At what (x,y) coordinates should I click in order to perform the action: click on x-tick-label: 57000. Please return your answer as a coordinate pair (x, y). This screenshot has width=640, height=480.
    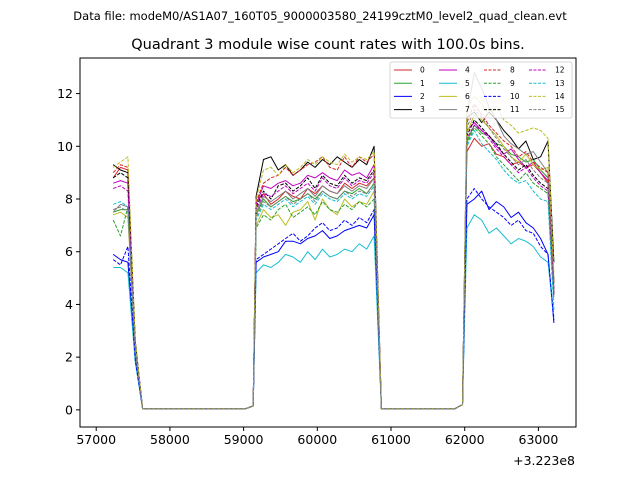
    Looking at the image, I should click on (96, 439).